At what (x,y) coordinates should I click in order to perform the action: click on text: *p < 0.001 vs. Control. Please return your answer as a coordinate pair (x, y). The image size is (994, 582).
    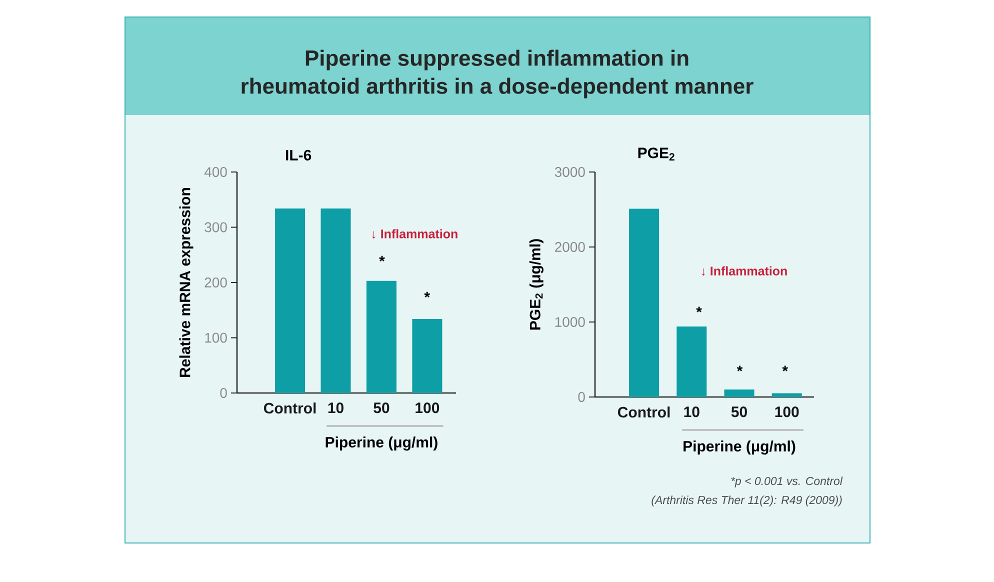
    Looking at the image, I should click on (787, 482).